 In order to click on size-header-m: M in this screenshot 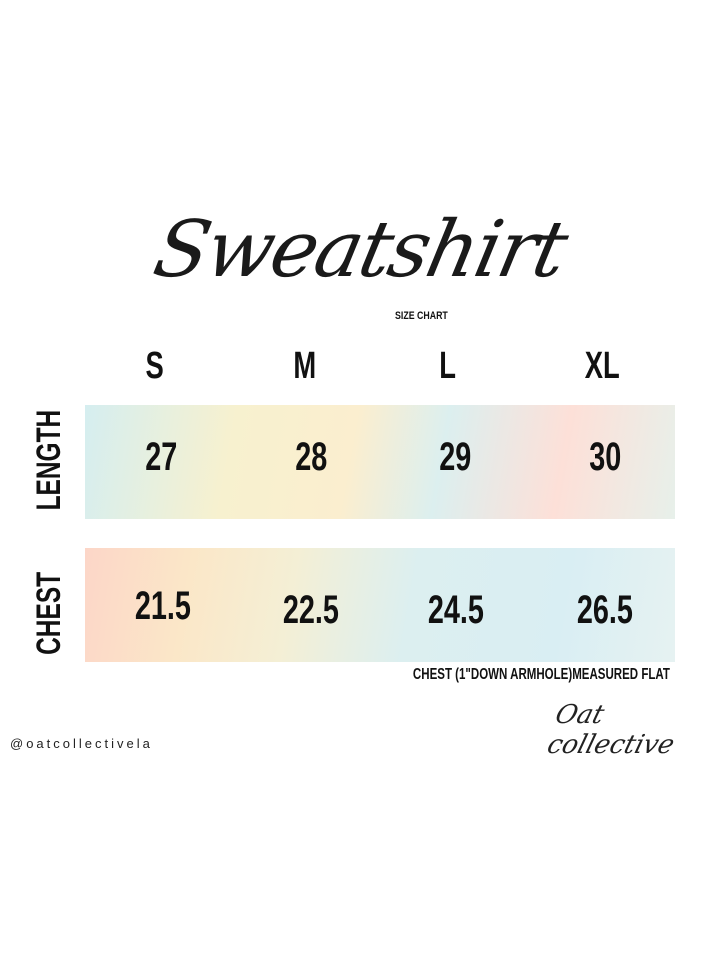, I will do `click(305, 366)`.